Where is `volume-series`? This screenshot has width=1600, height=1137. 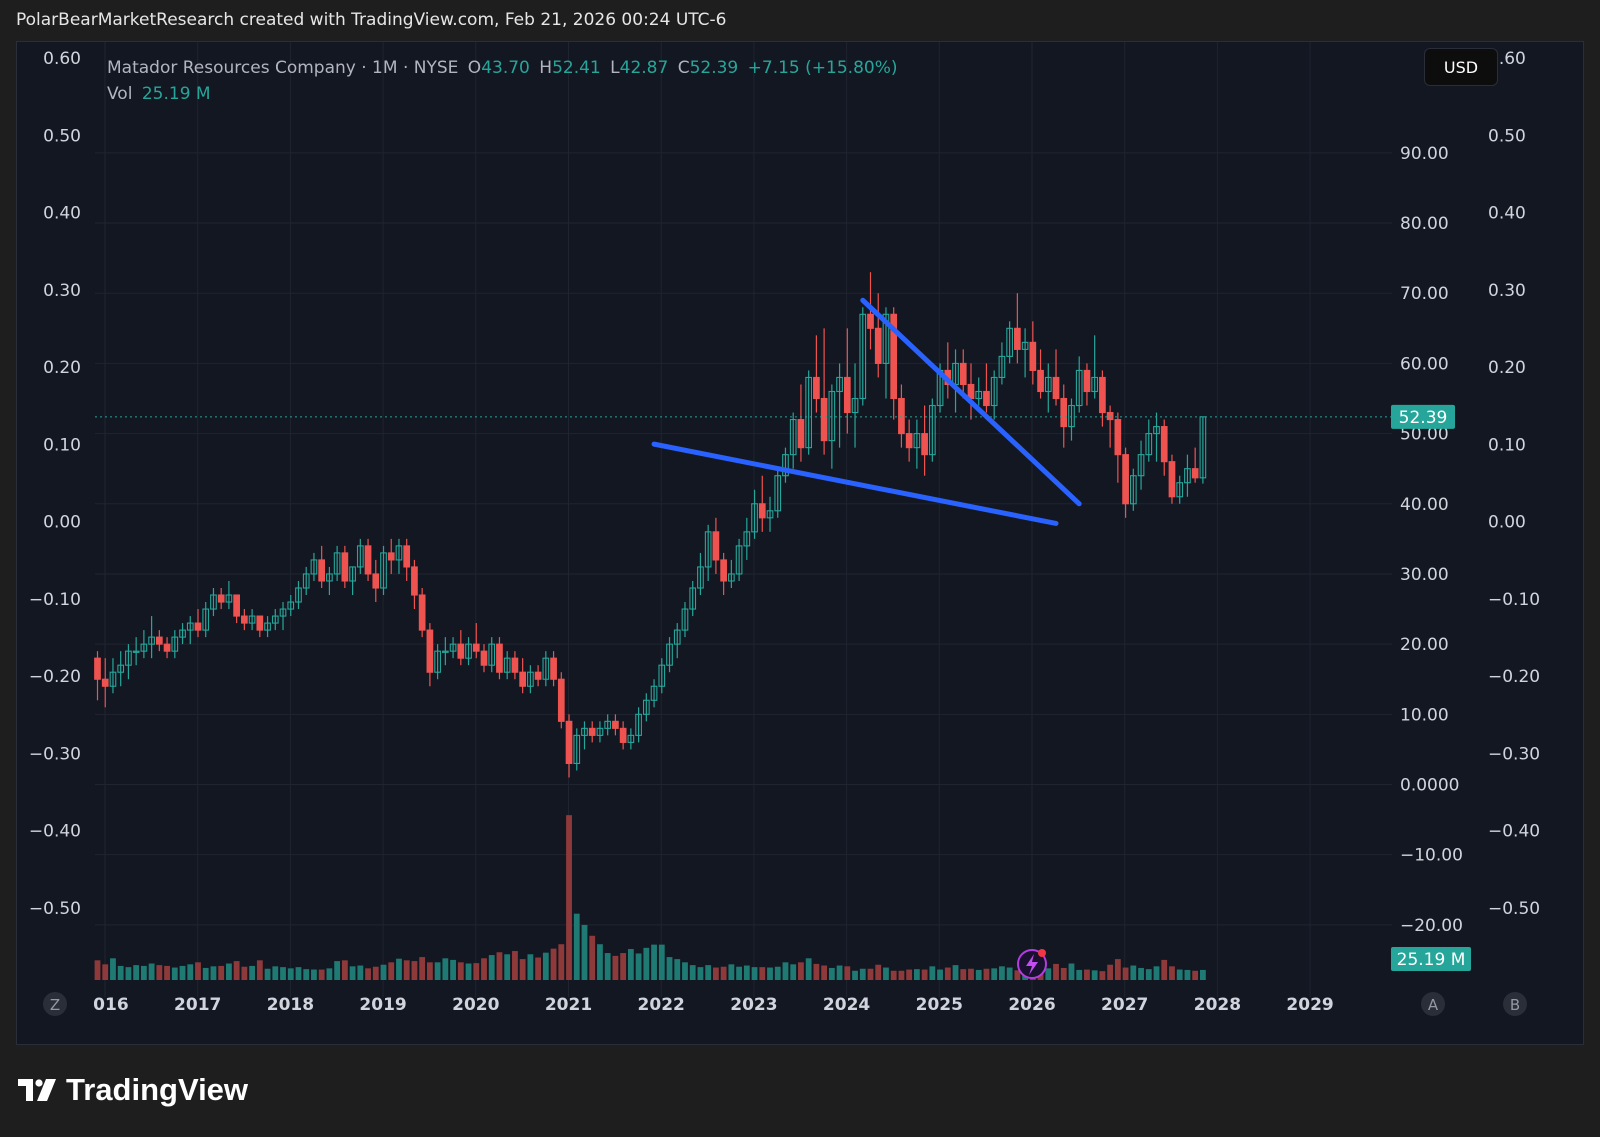
volume-series is located at coordinates (650, 897).